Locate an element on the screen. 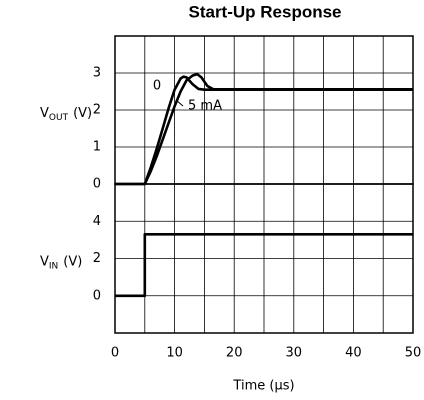 This screenshot has width=424, height=400. y-tick-label: 3 is located at coordinates (97, 73).